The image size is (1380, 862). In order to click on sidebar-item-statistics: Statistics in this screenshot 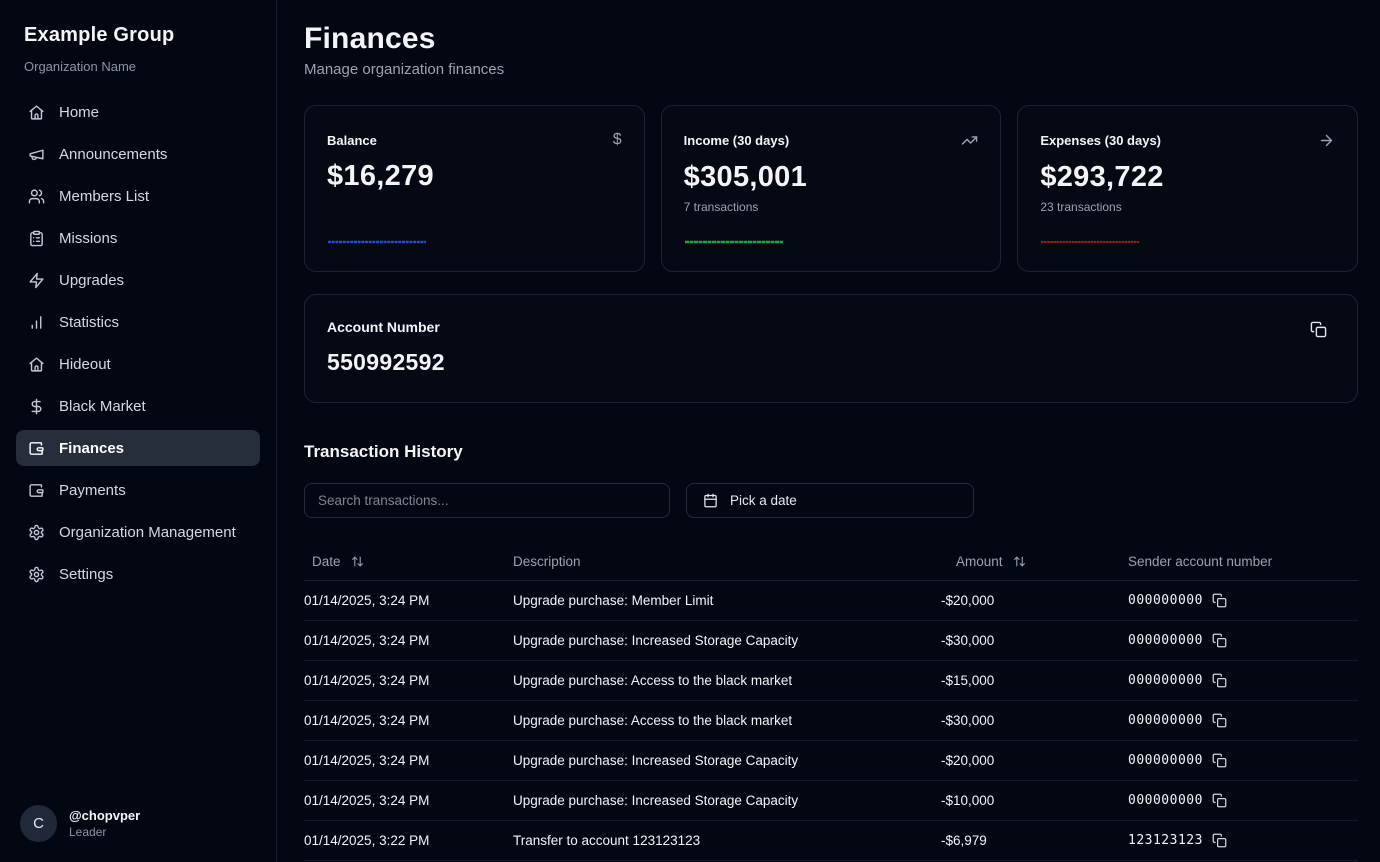, I will do `click(138, 322)`.